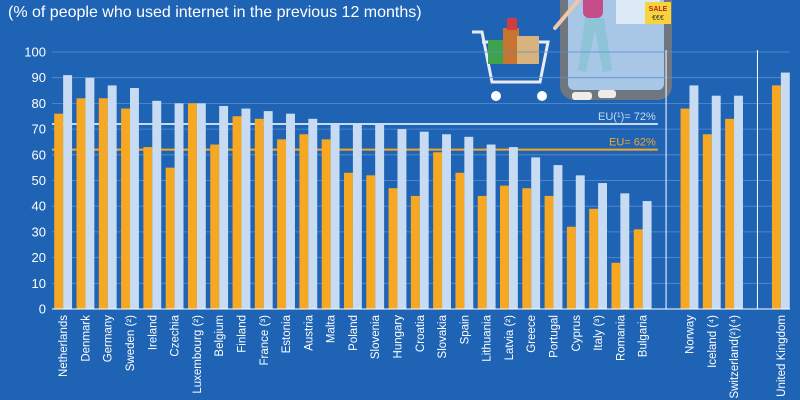 The height and width of the screenshot is (400, 800). Describe the element at coordinates (644, 335) in the screenshot. I see `x-category-label: Bulgaria` at that location.